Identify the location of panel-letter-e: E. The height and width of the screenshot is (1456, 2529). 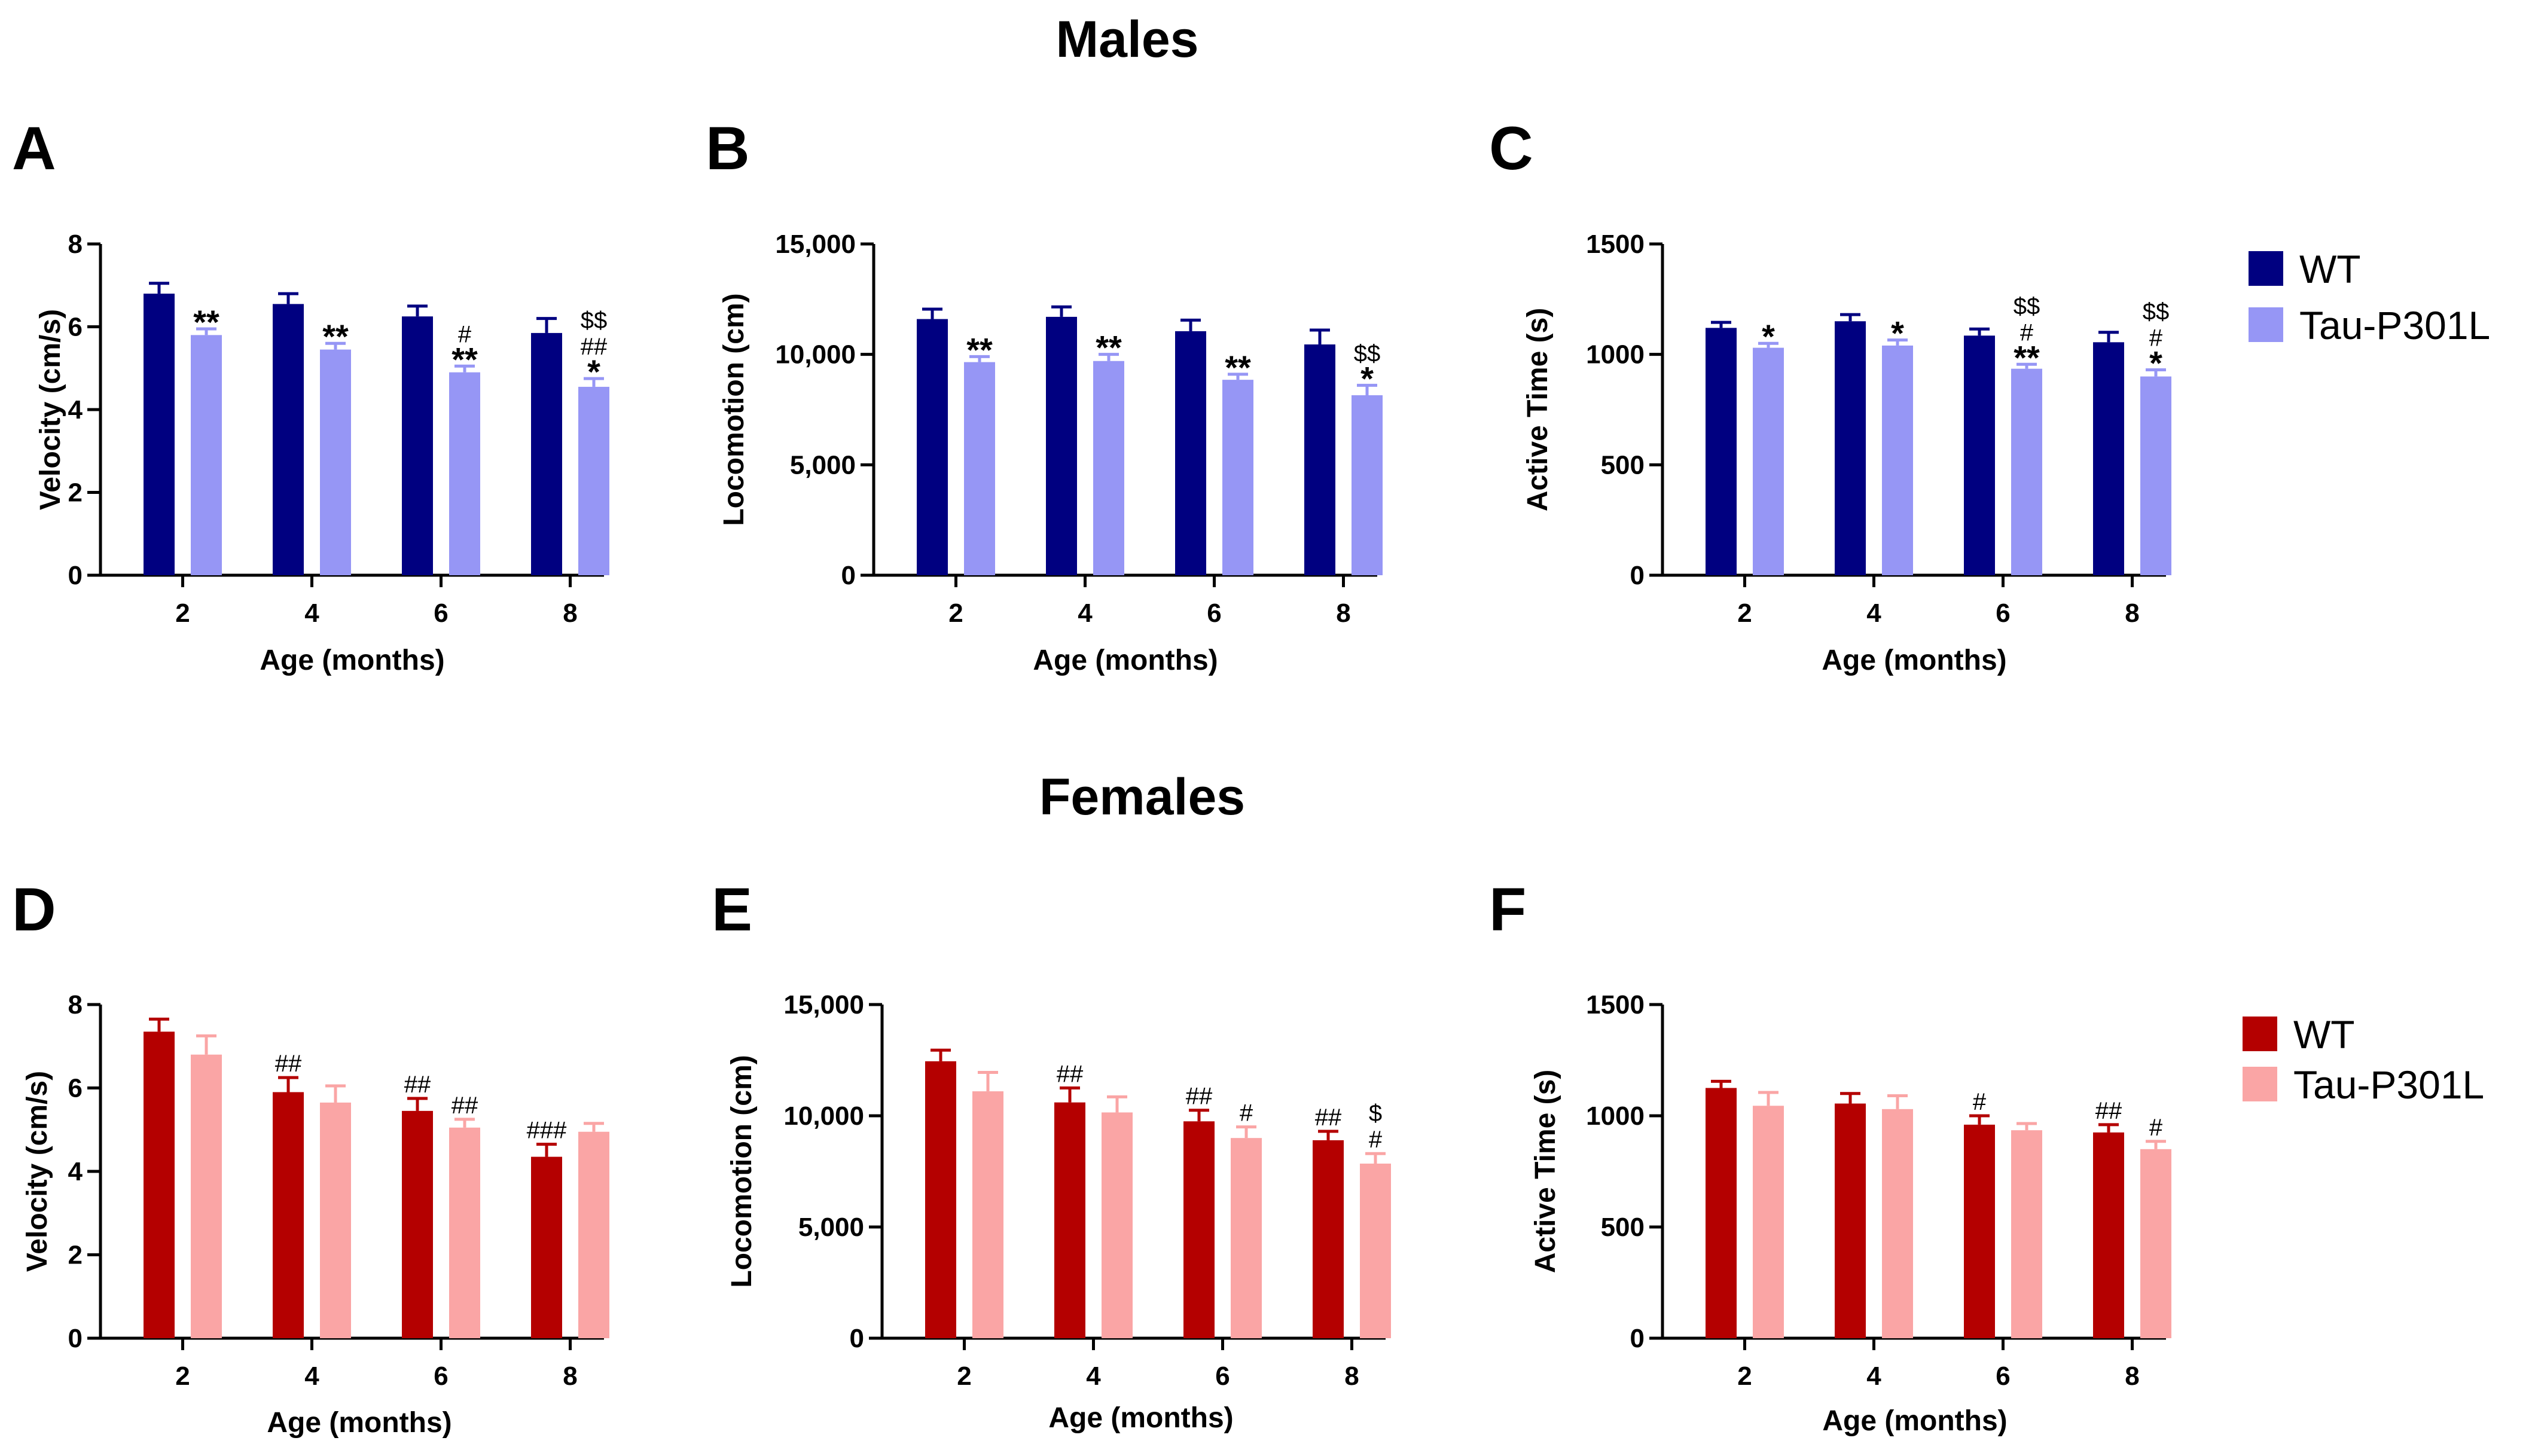
(732, 910).